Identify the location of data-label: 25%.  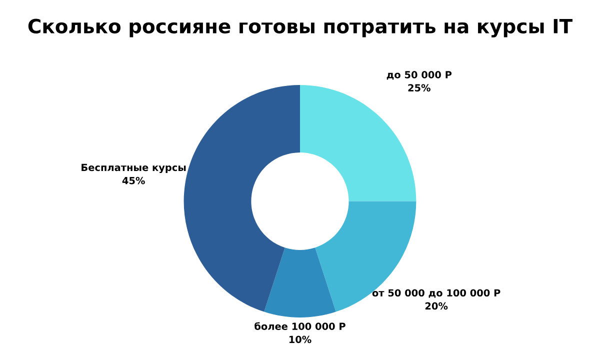
(419, 88).